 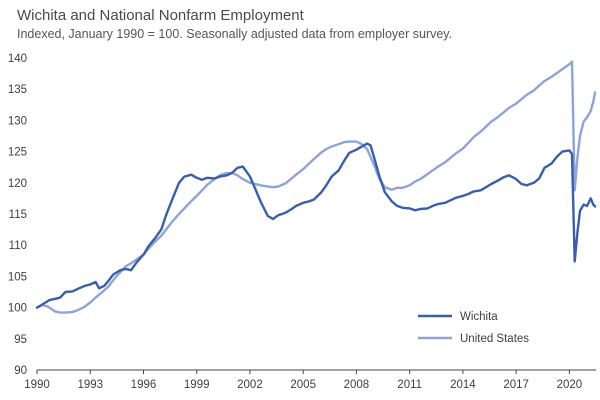 What do you see at coordinates (37, 385) in the screenshot?
I see `x-tick-label: 1990` at bounding box center [37, 385].